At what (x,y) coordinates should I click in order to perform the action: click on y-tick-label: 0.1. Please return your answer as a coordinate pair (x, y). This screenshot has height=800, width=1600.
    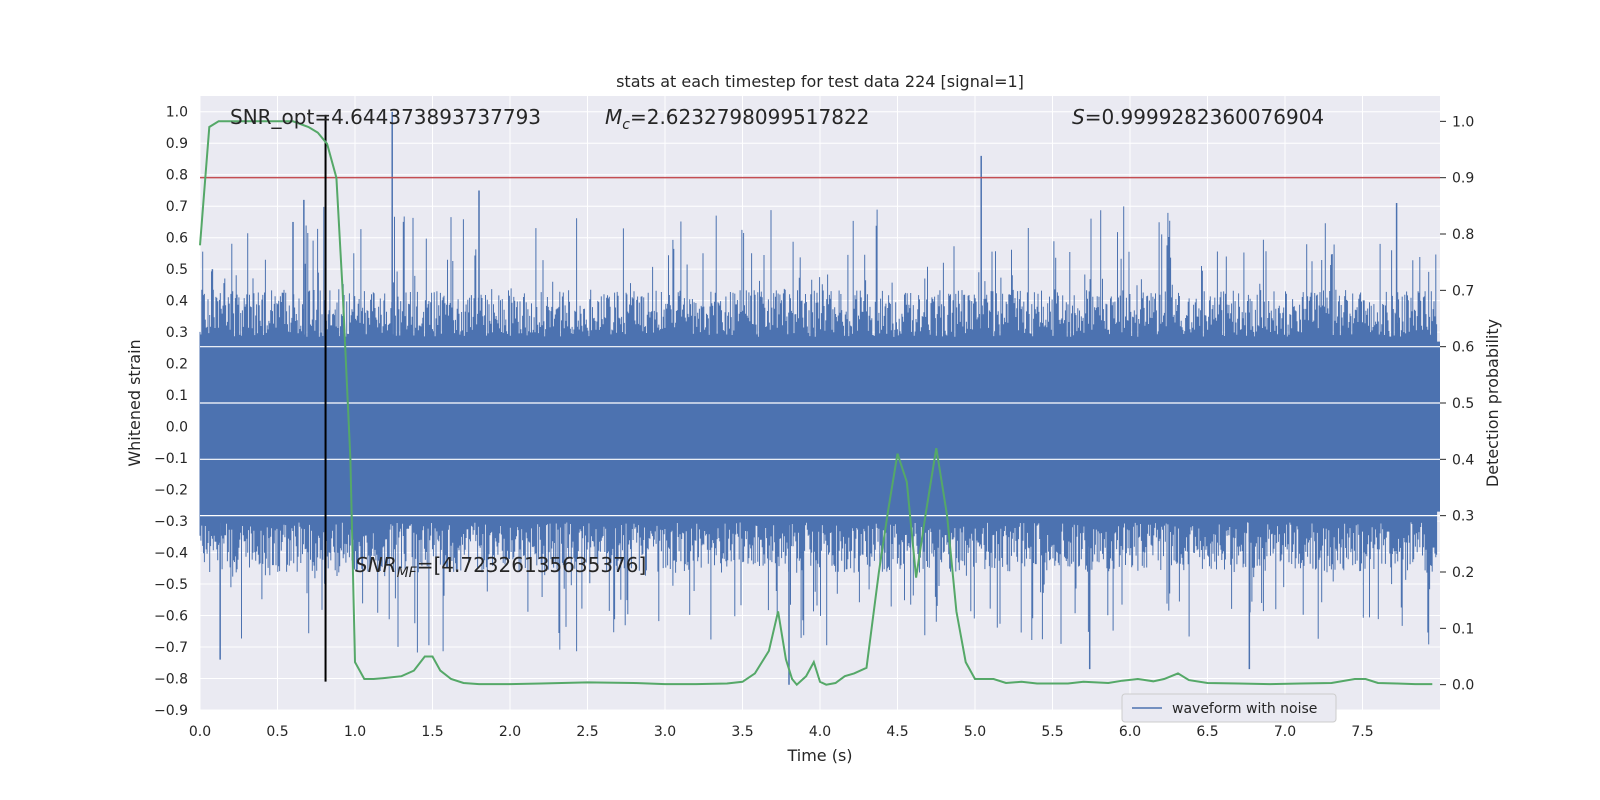
    Looking at the image, I should click on (177, 396).